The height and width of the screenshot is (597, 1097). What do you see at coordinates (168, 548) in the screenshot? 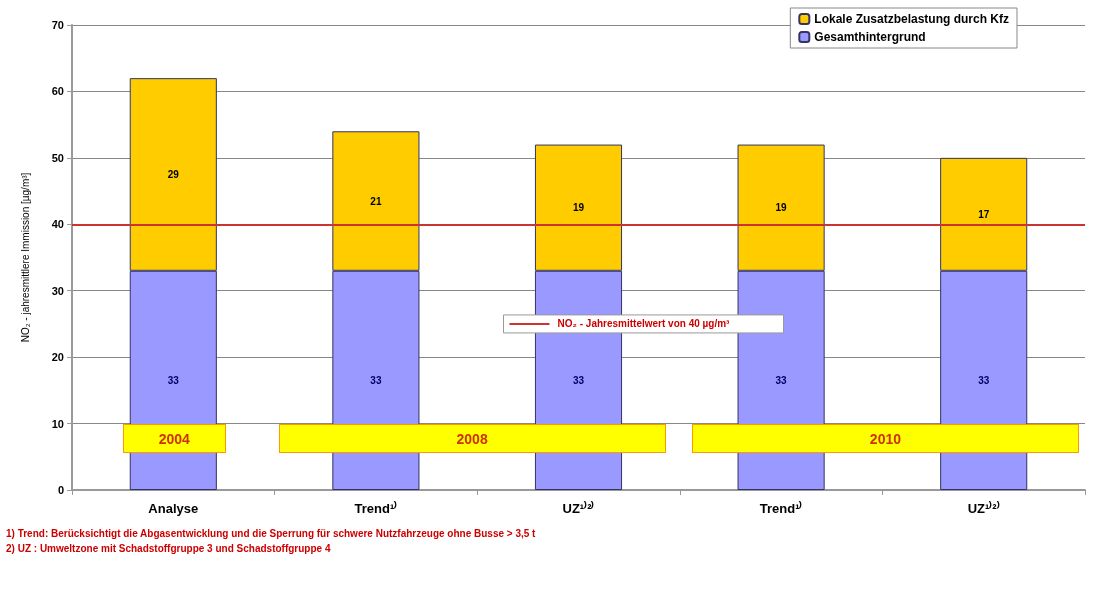
I see `text: 2) UZ : Umweltzone mit Schadstoffgruppe 3 und Schadstoffgruppe 4` at bounding box center [168, 548].